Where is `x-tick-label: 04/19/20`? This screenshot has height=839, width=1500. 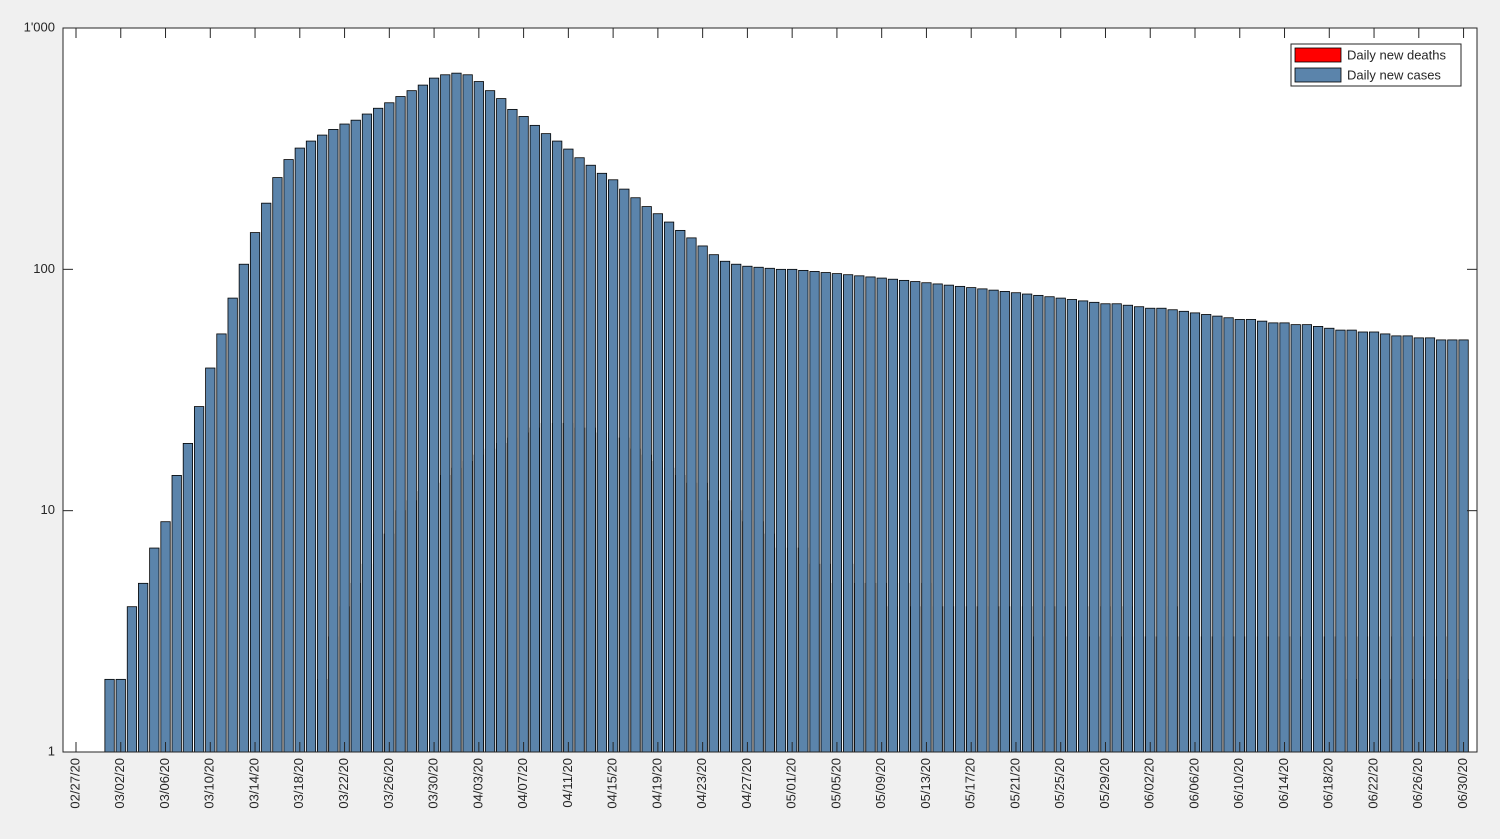 x-tick-label: 04/19/20 is located at coordinates (656, 783).